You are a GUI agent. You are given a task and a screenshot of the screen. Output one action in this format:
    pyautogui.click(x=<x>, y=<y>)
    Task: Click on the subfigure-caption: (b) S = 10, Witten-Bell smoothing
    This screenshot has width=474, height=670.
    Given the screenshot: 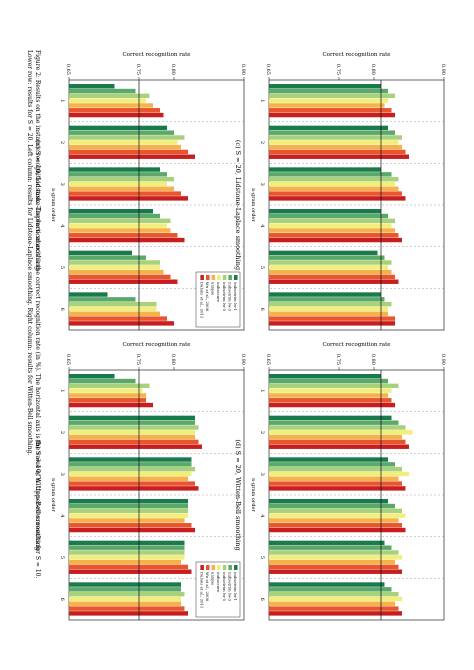 What is the action you would take?
    pyautogui.click(x=38, y=494)
    